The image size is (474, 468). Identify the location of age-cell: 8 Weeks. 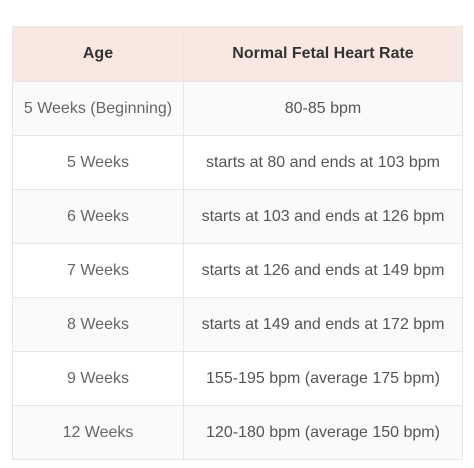
(98, 324).